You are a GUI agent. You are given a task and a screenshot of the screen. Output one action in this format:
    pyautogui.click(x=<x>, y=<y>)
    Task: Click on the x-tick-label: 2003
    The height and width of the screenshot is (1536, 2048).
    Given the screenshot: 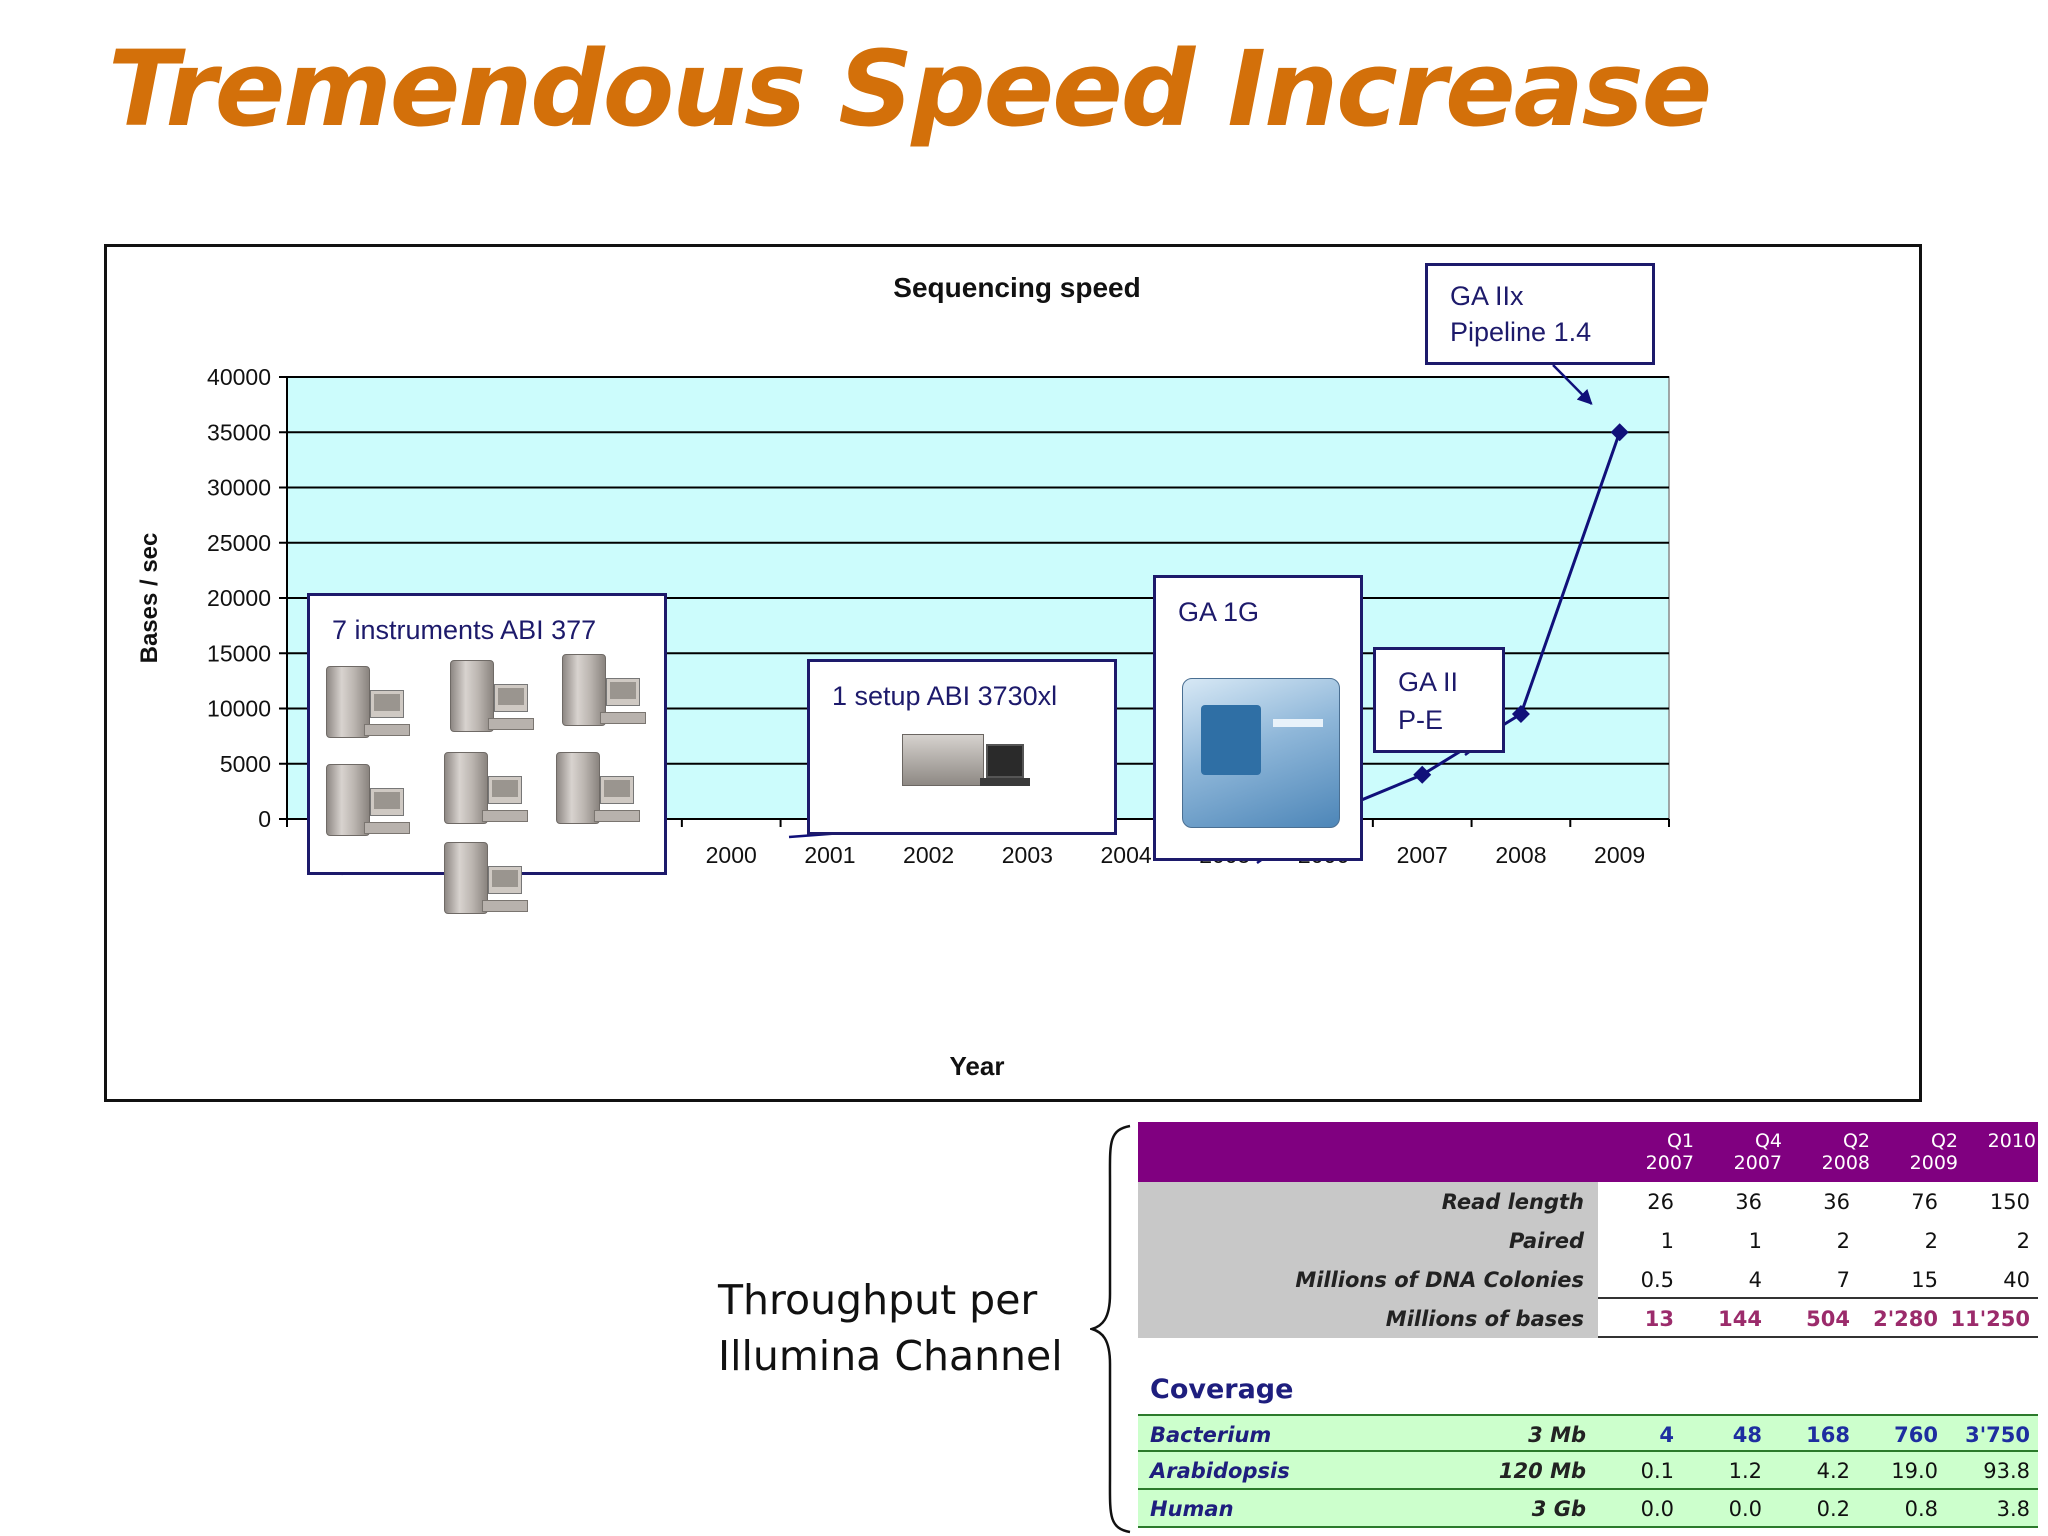 What is the action you would take?
    pyautogui.click(x=1027, y=855)
    